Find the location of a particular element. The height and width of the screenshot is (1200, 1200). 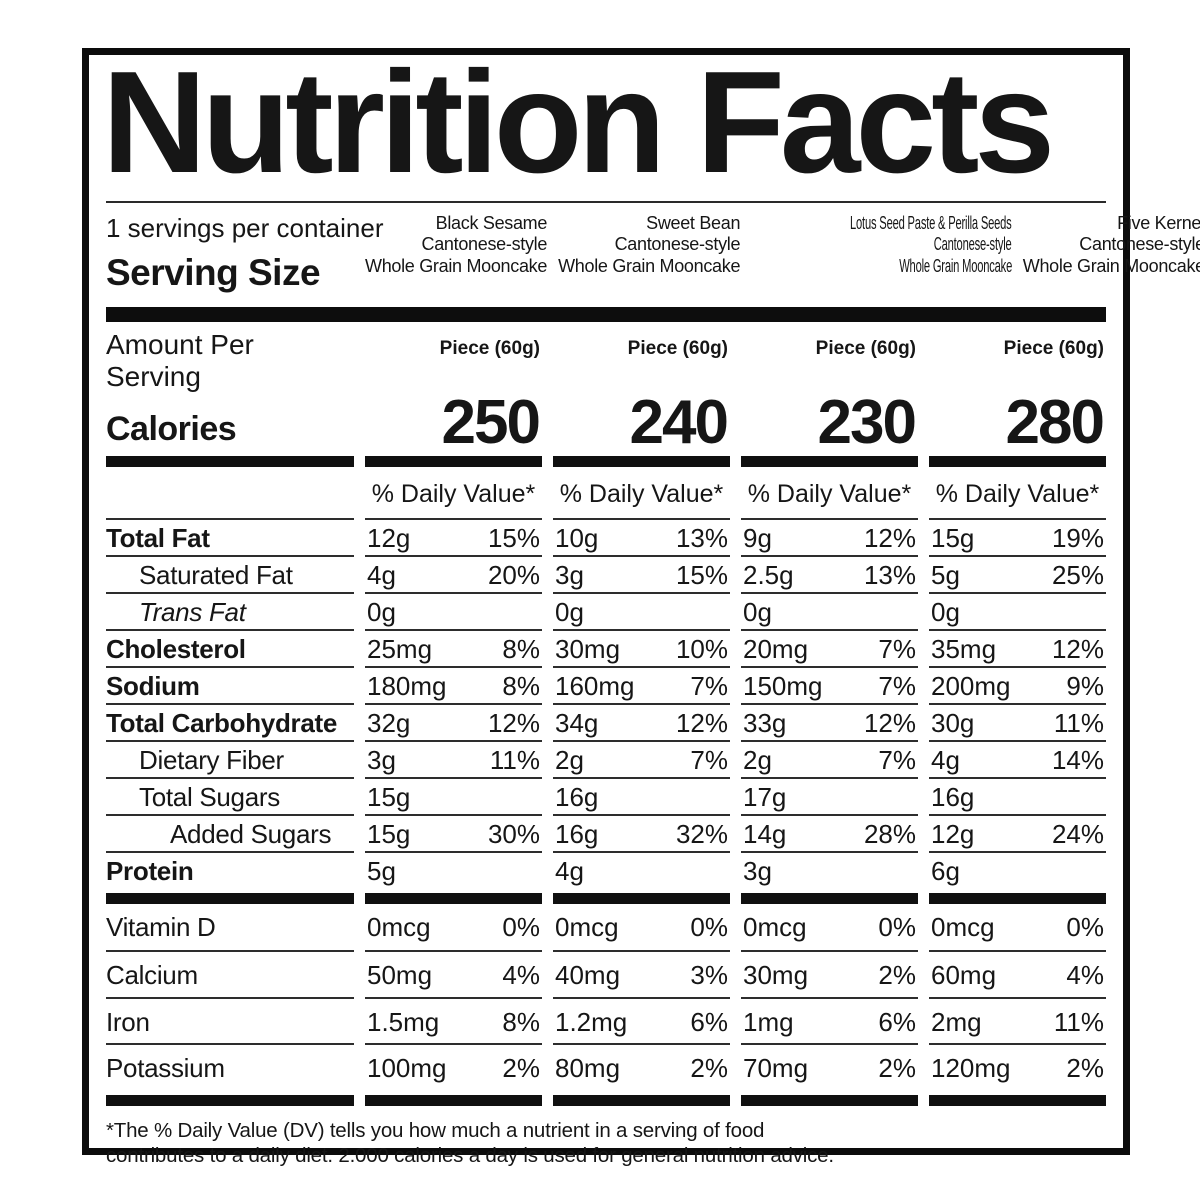

nutrient-value-cell: 160mg 7% is located at coordinates (641, 684).